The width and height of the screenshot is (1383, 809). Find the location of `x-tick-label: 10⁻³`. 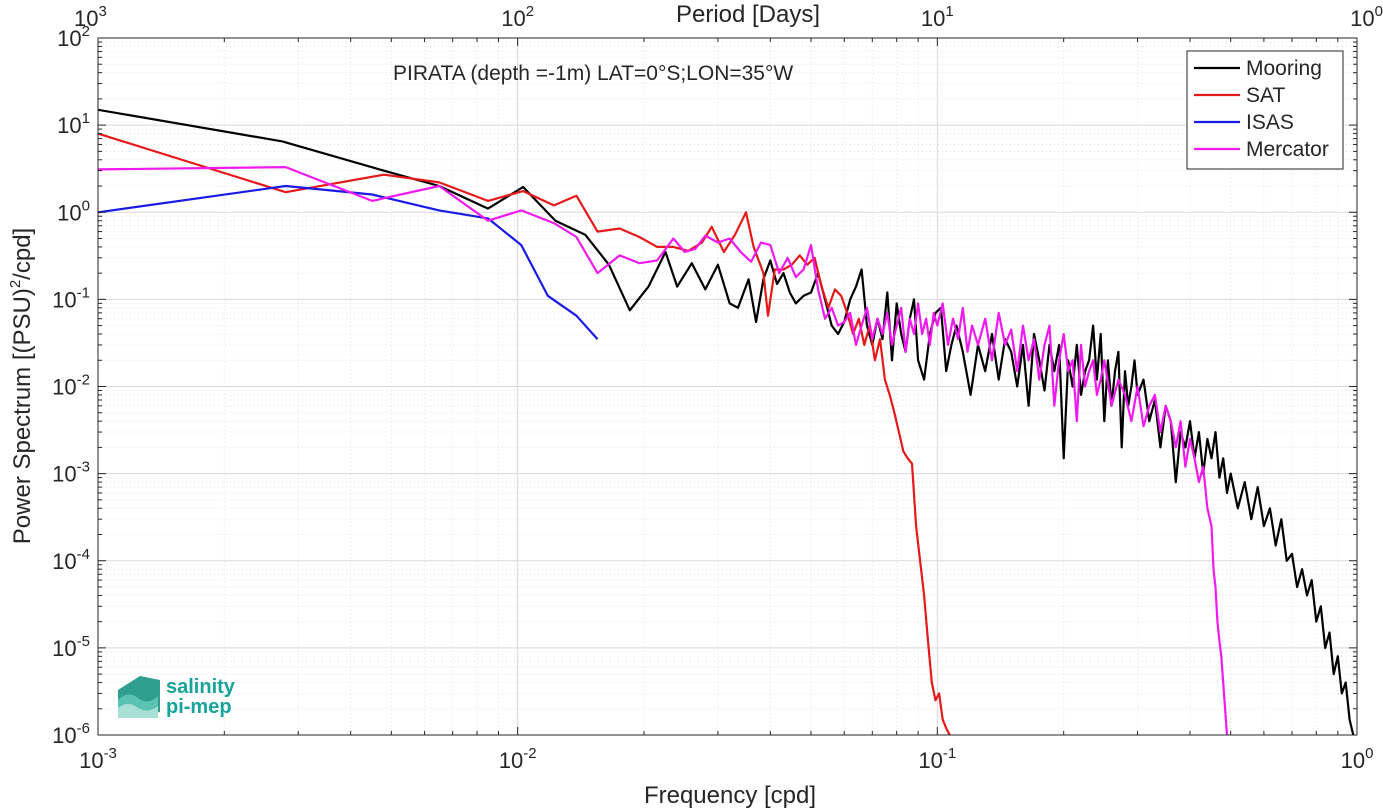

x-tick-label: 10⁻³ is located at coordinates (98, 759).